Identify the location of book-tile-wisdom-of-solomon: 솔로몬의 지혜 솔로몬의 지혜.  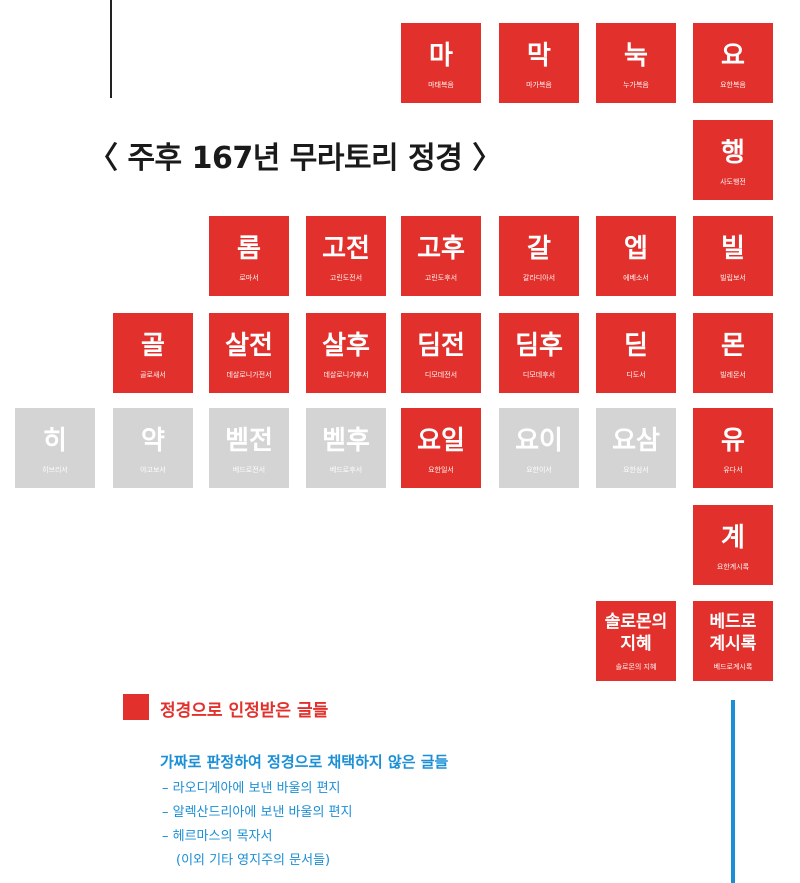
(636, 641).